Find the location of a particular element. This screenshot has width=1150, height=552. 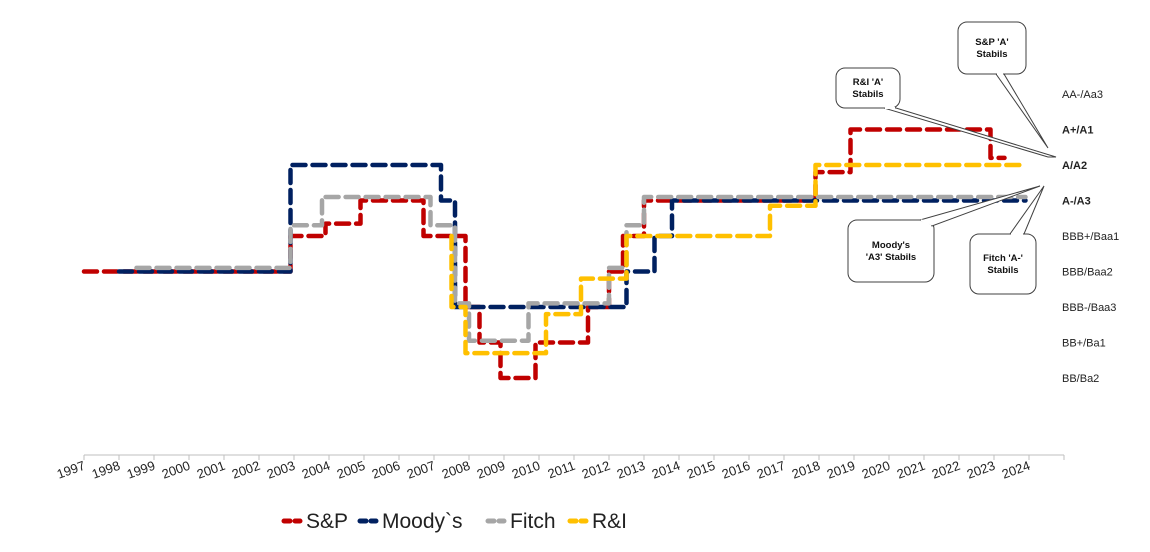

x-tick-label: 2003 is located at coordinates (281, 470).